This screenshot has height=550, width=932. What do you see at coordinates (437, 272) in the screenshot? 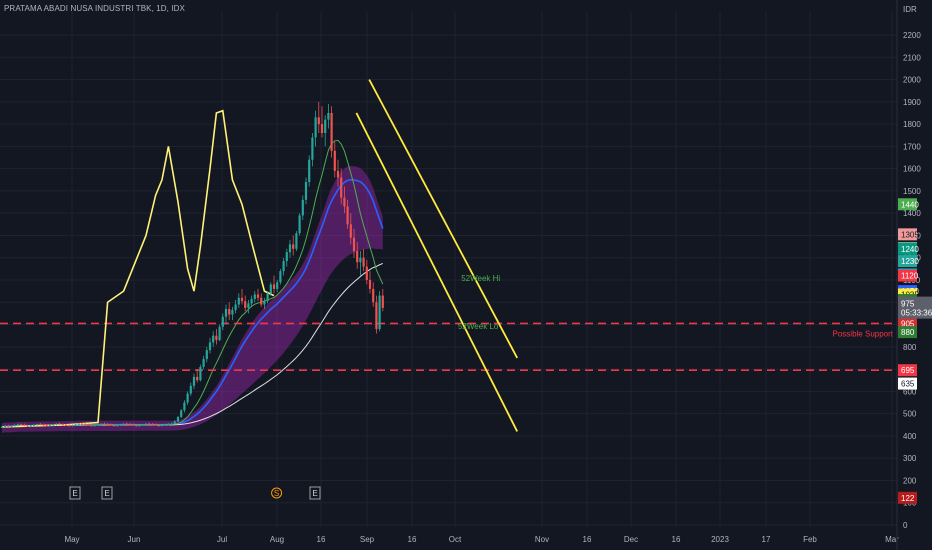
I see `trend-line-lower` at bounding box center [437, 272].